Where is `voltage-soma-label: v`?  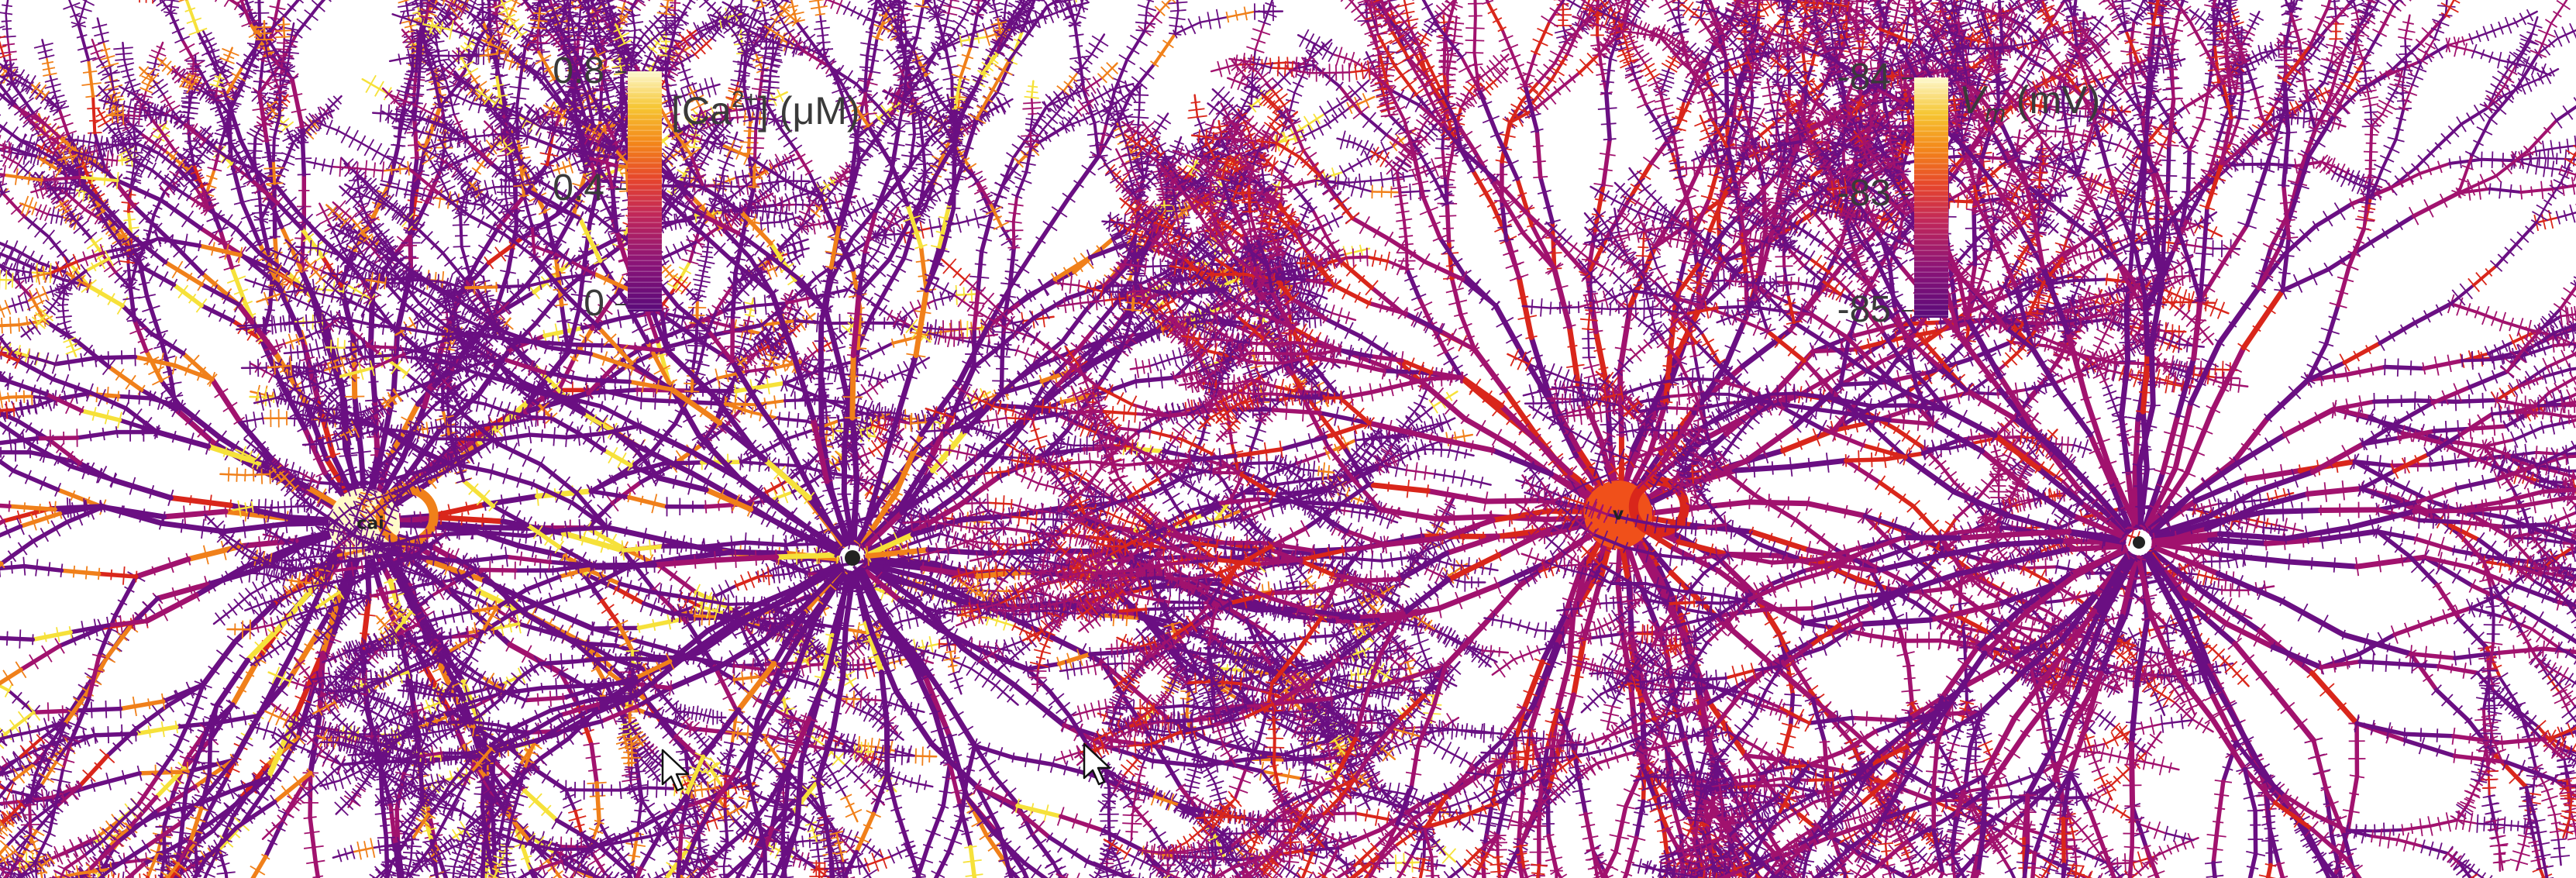
voltage-soma-label: v is located at coordinates (1618, 515).